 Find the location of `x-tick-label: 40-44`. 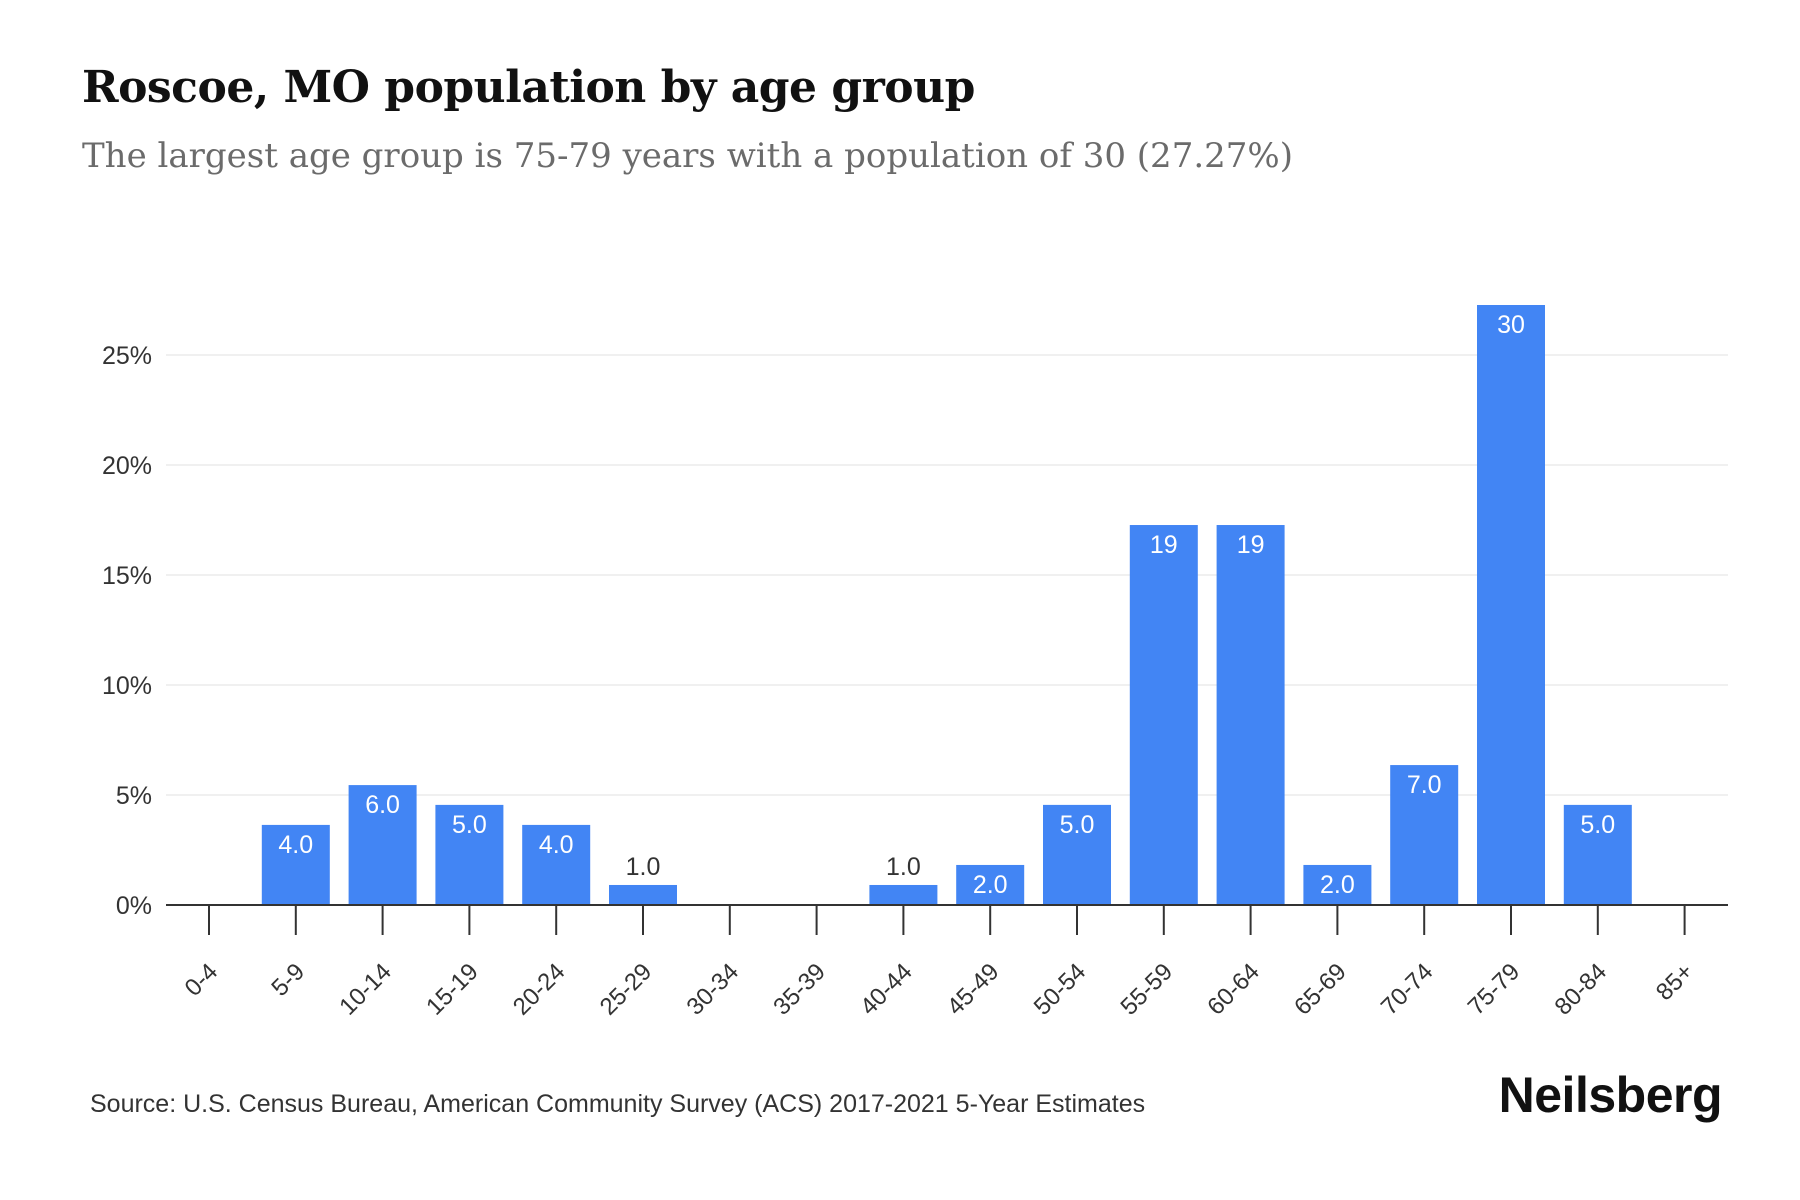

x-tick-label: 40-44 is located at coordinates (886, 989).